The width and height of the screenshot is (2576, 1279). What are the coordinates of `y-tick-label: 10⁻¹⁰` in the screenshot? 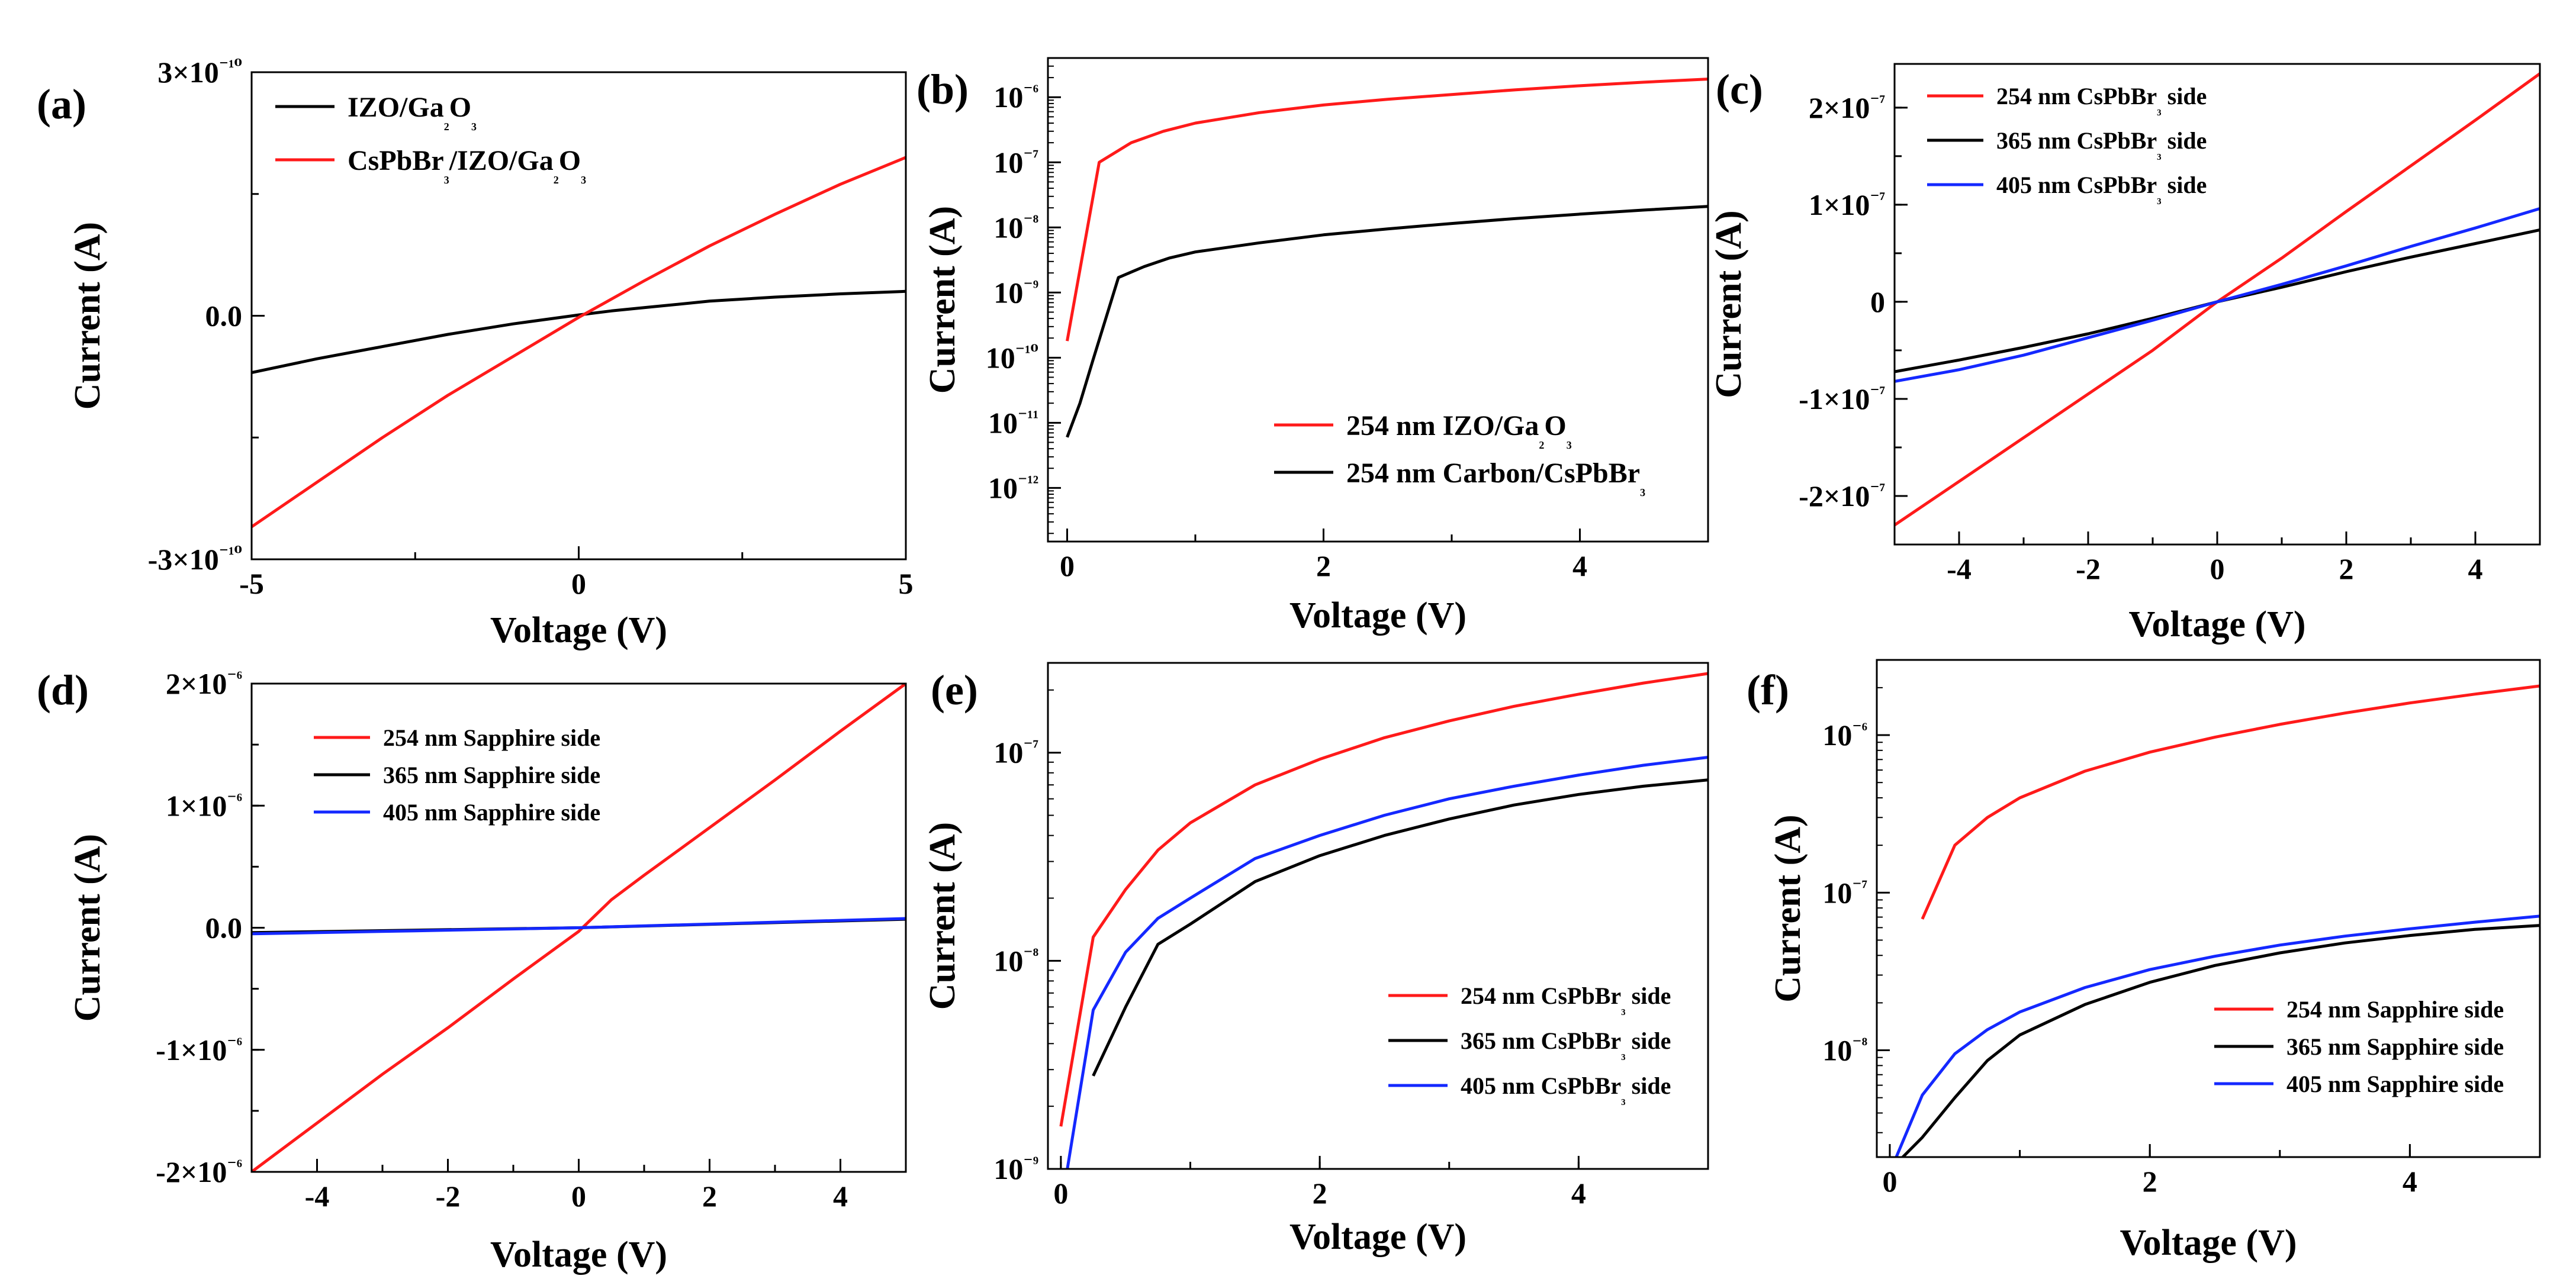 It's located at (1012, 358).